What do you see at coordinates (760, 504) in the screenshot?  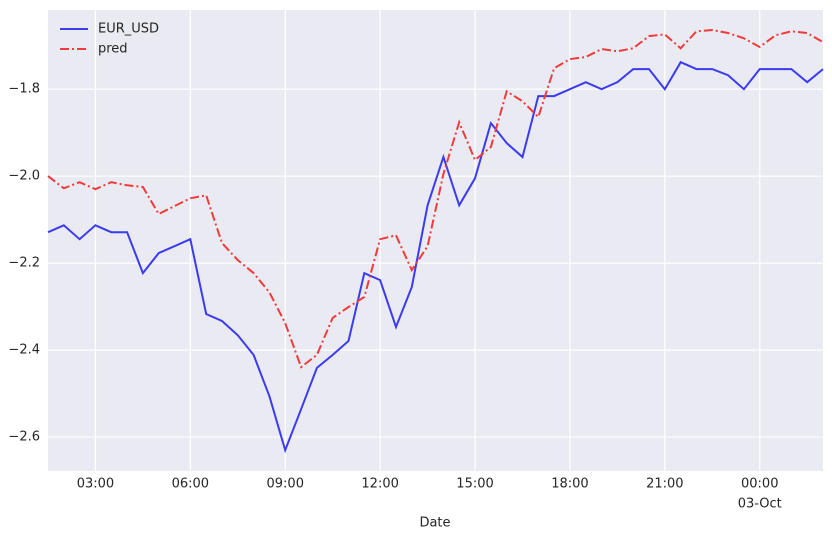 I see `x-tick-date-label: 03-Oct` at bounding box center [760, 504].